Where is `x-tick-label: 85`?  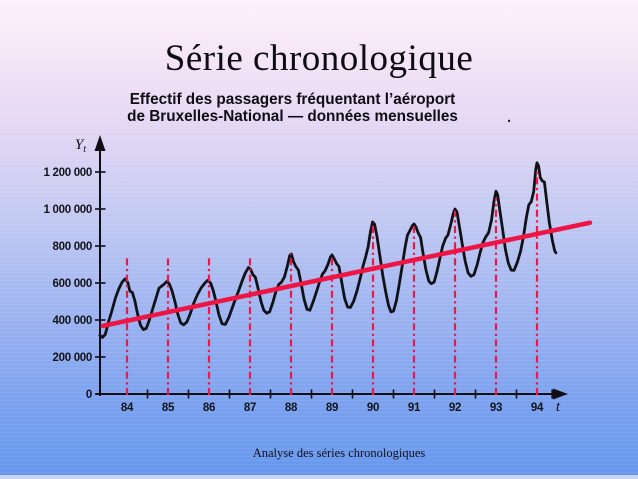 x-tick-label: 85 is located at coordinates (168, 408).